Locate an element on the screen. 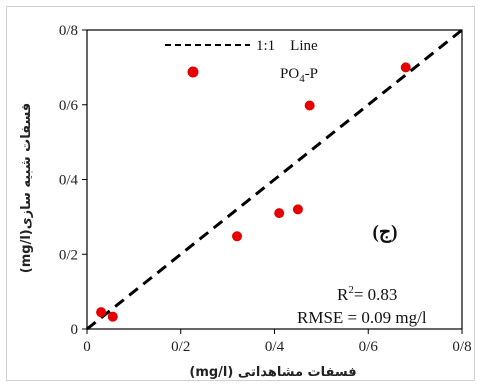 This screenshot has height=387, width=481. legend-marker is located at coordinates (193, 72).